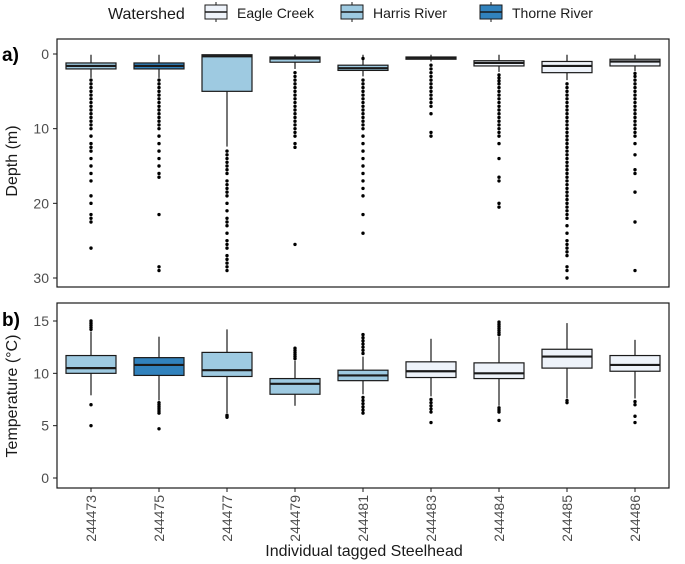  Describe the element at coordinates (41, 321) in the screenshot. I see `y-tick-label: 15` at that location.